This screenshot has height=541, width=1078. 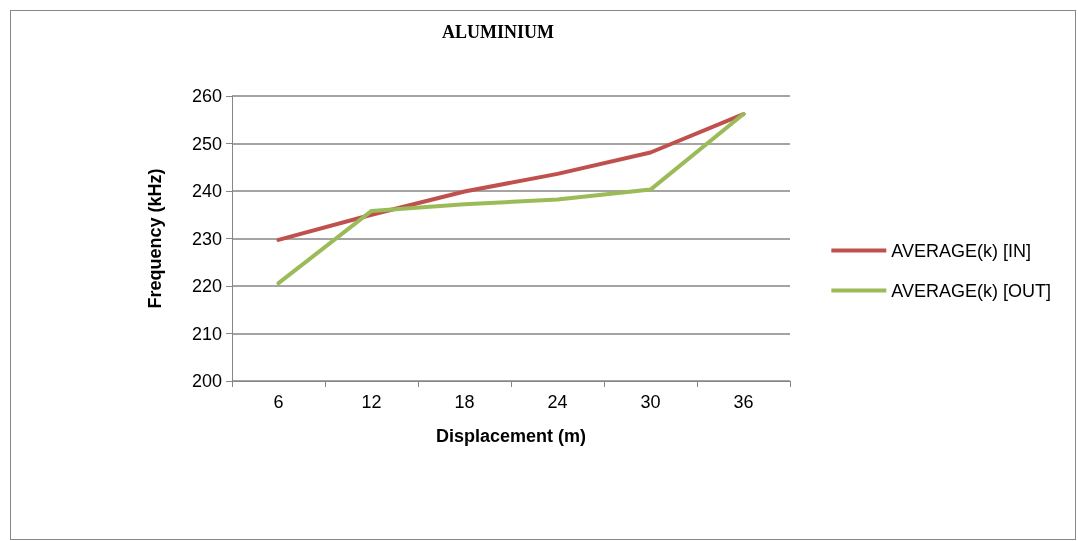 I want to click on y-axis-title: Frequency (kHz), so click(x=155, y=238).